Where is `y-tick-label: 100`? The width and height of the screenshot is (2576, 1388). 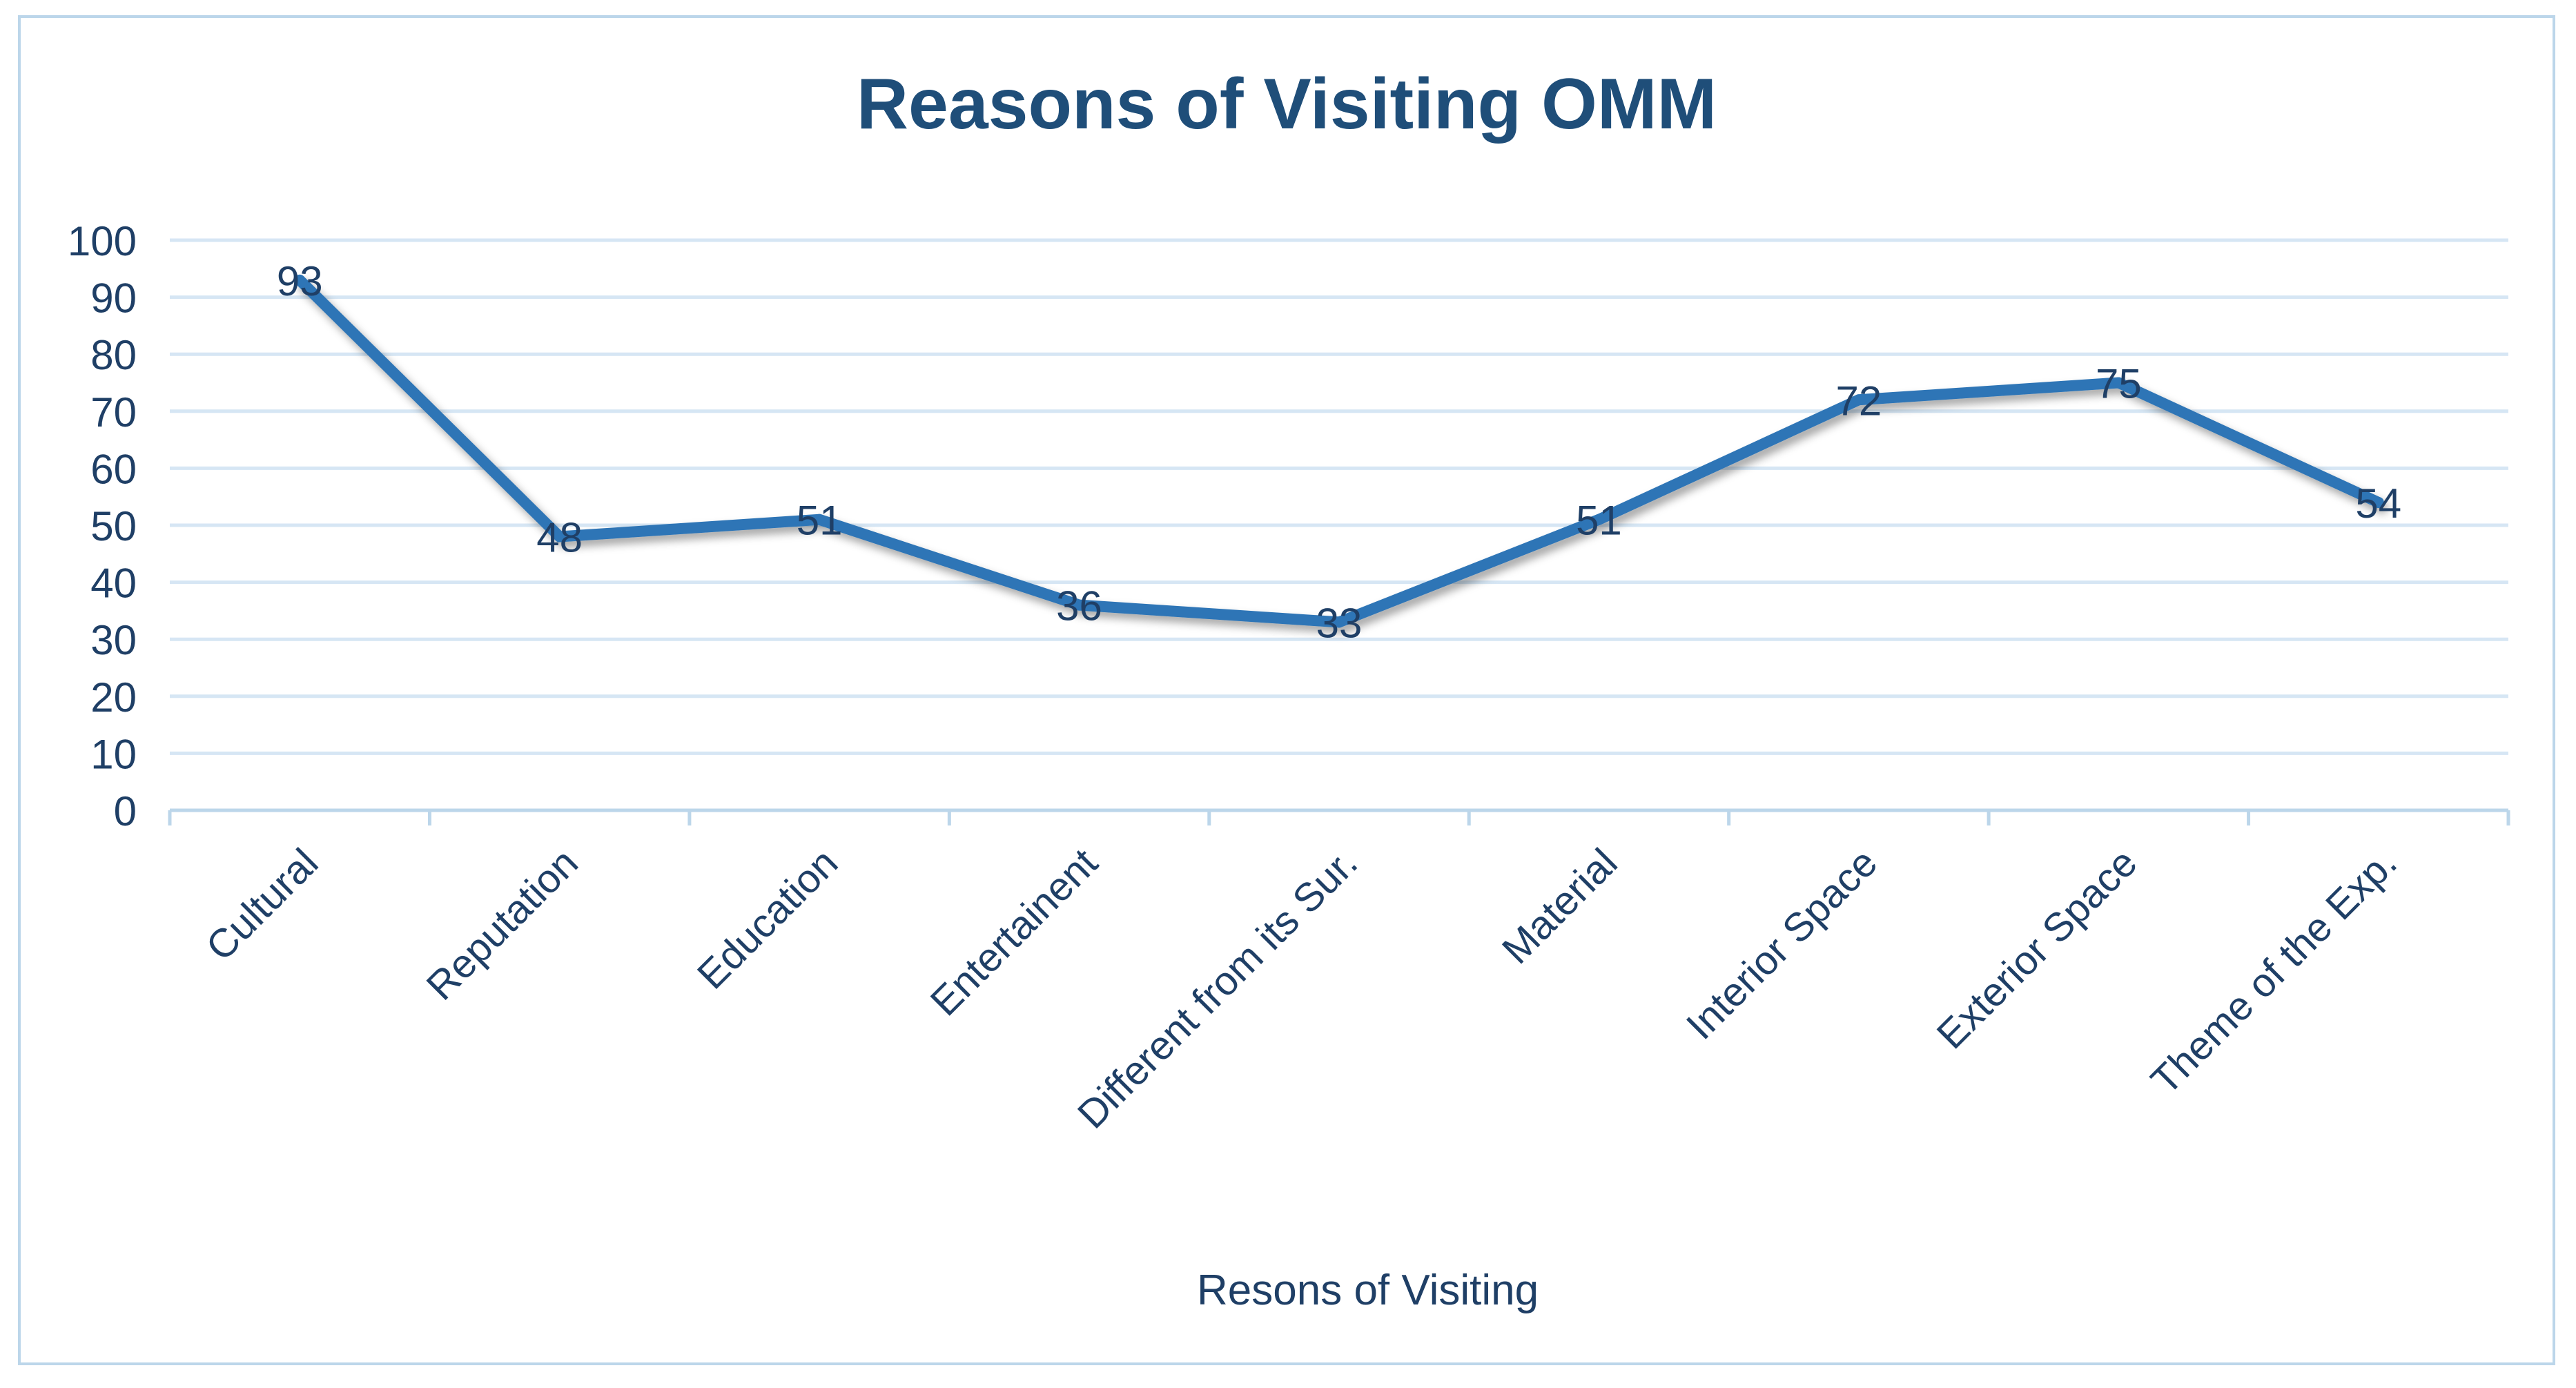 y-tick-label: 100 is located at coordinates (102, 241).